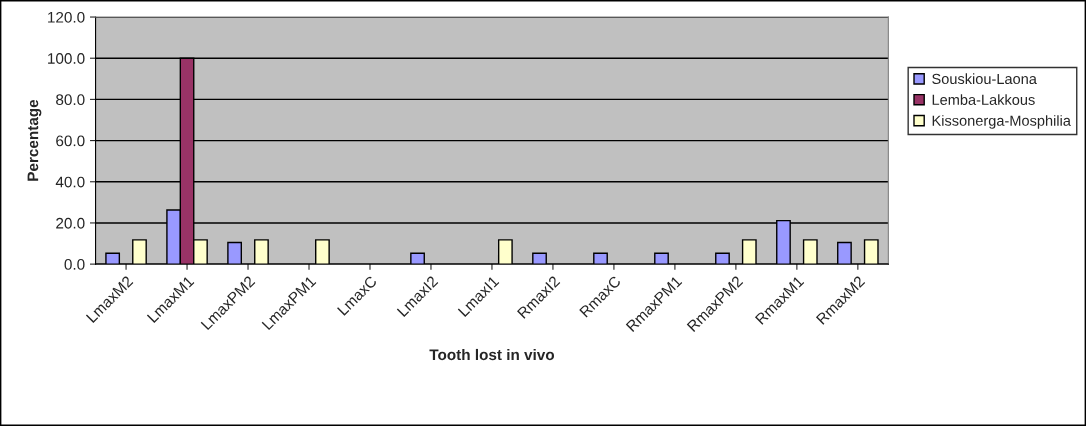  What do you see at coordinates (66, 17) in the screenshot?
I see `y-tick-label: 120.0` at bounding box center [66, 17].